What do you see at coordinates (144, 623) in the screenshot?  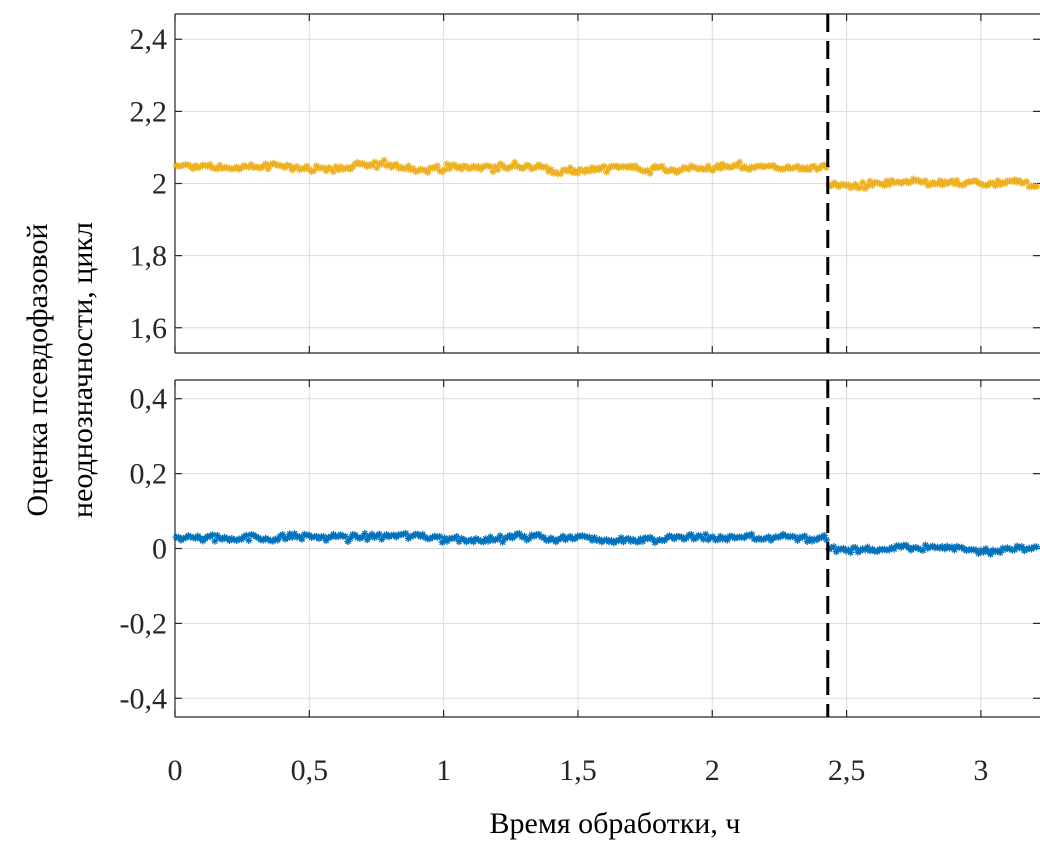 I see `y-tick-label: -0,2` at bounding box center [144, 623].